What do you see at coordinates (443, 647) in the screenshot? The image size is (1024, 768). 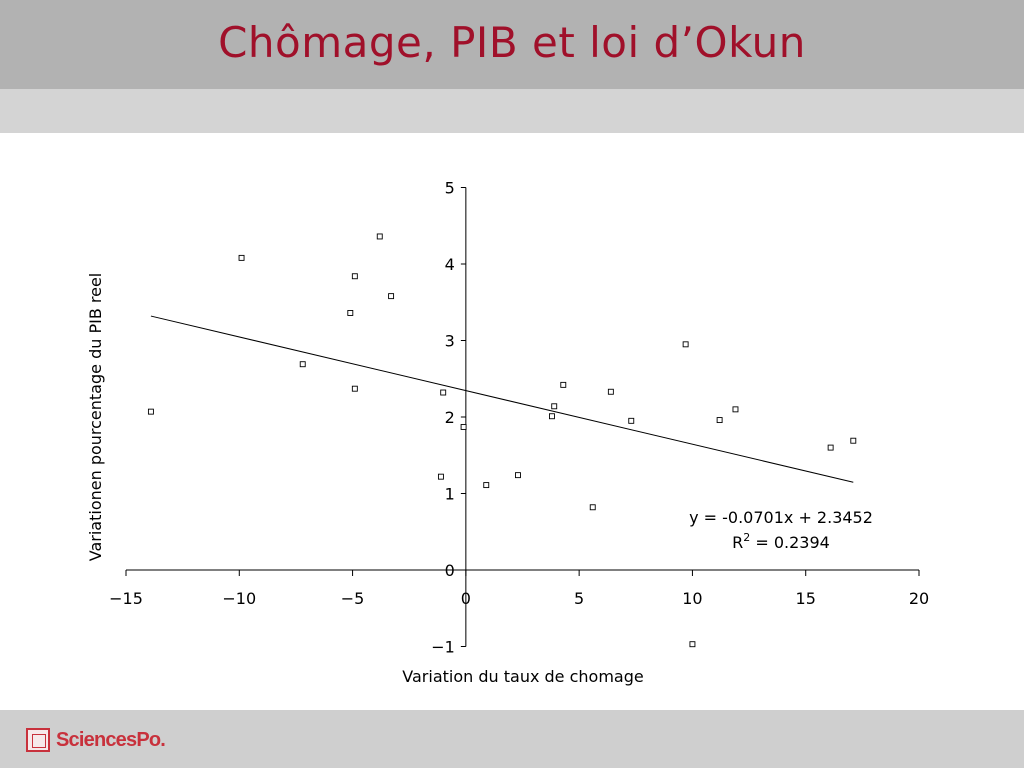 I see `y-tick-label: −1` at bounding box center [443, 647].